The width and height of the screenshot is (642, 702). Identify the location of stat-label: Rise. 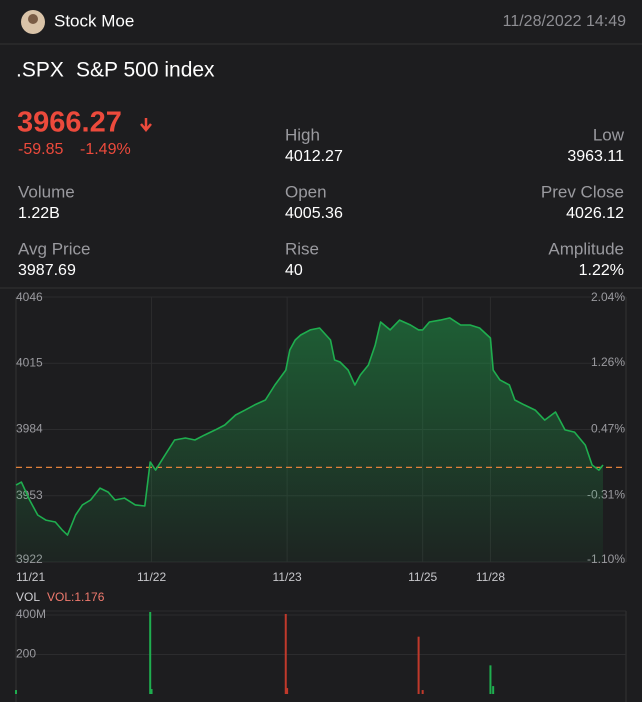
(302, 248).